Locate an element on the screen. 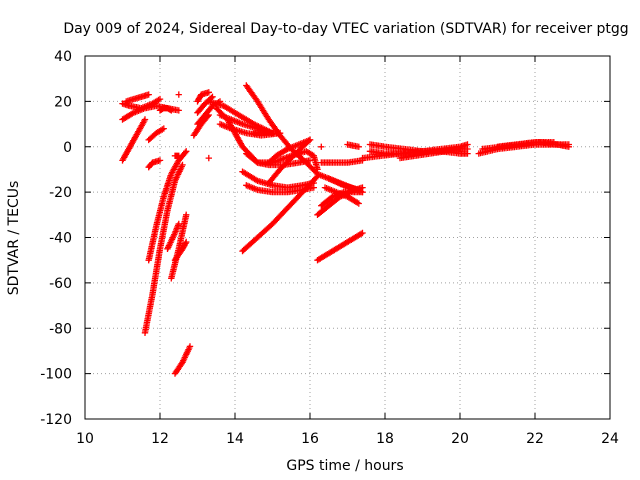 The width and height of the screenshot is (640, 480). x-tick-label: 24 is located at coordinates (610, 439).